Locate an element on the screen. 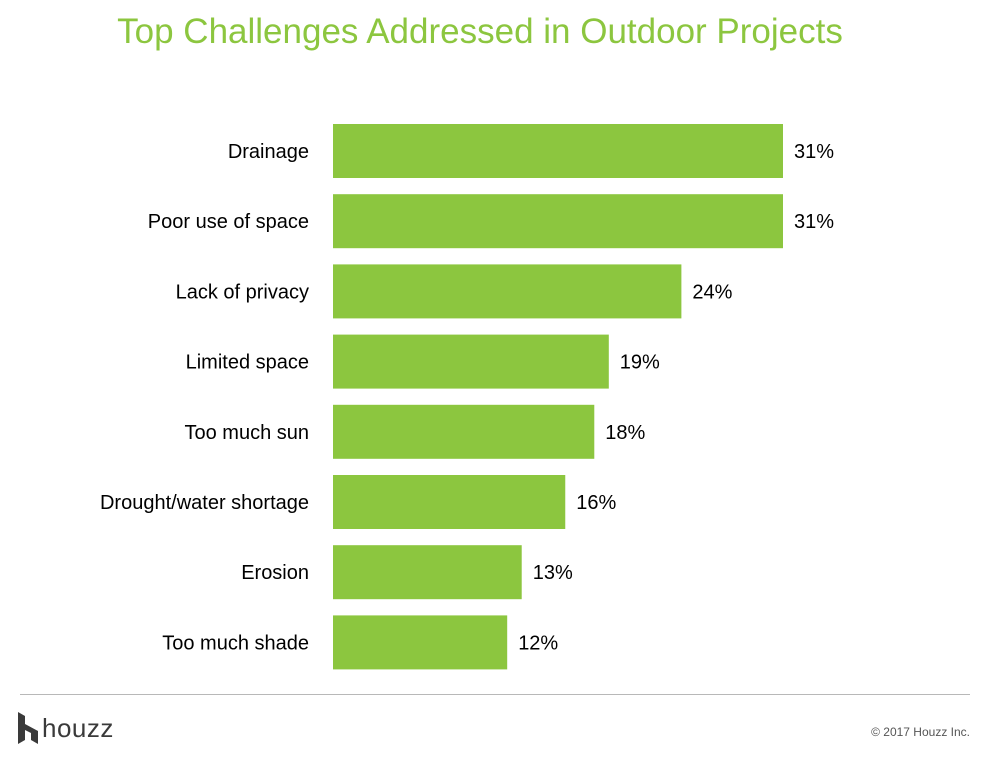 The image size is (990, 762). houzz-logo-icon is located at coordinates (28, 728).